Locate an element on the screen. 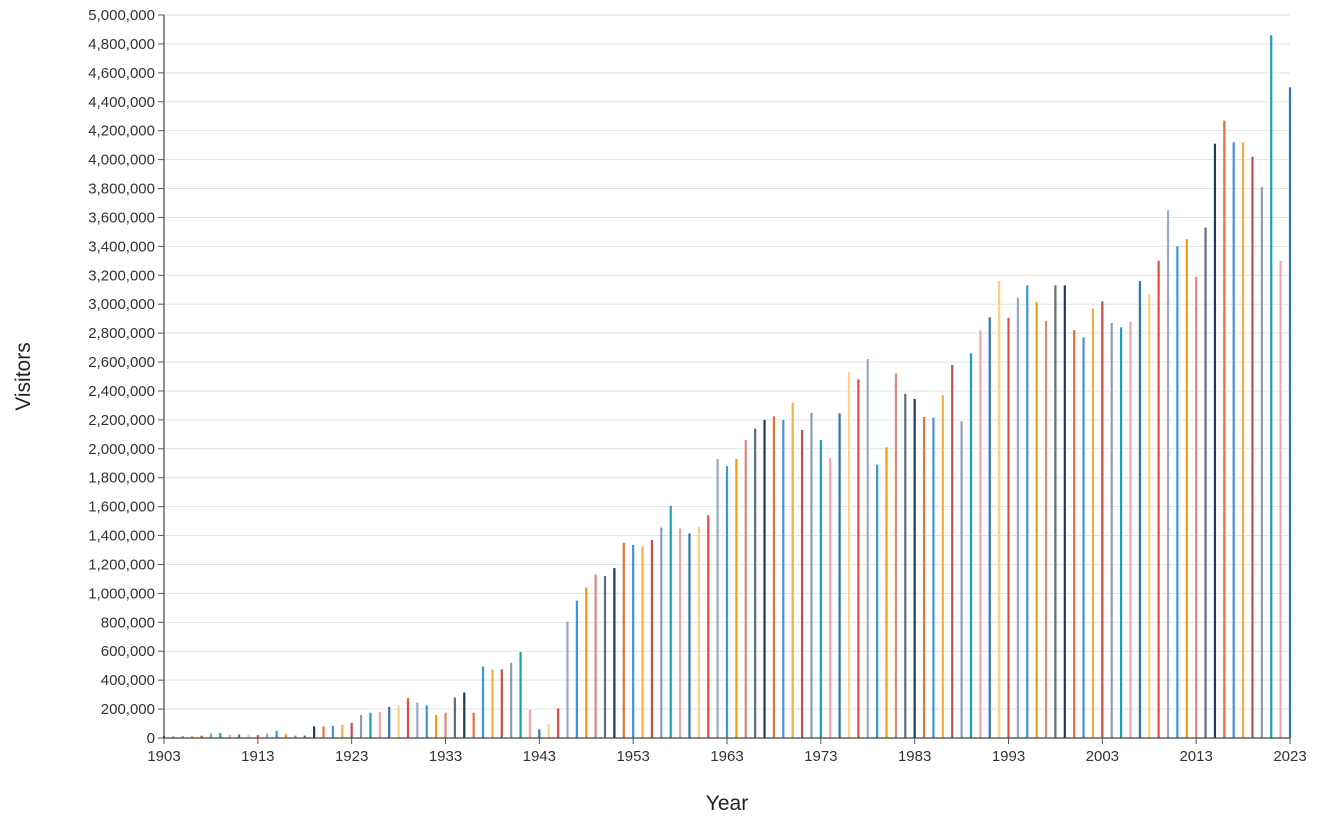  y-tick-label: 0 is located at coordinates (151, 738).